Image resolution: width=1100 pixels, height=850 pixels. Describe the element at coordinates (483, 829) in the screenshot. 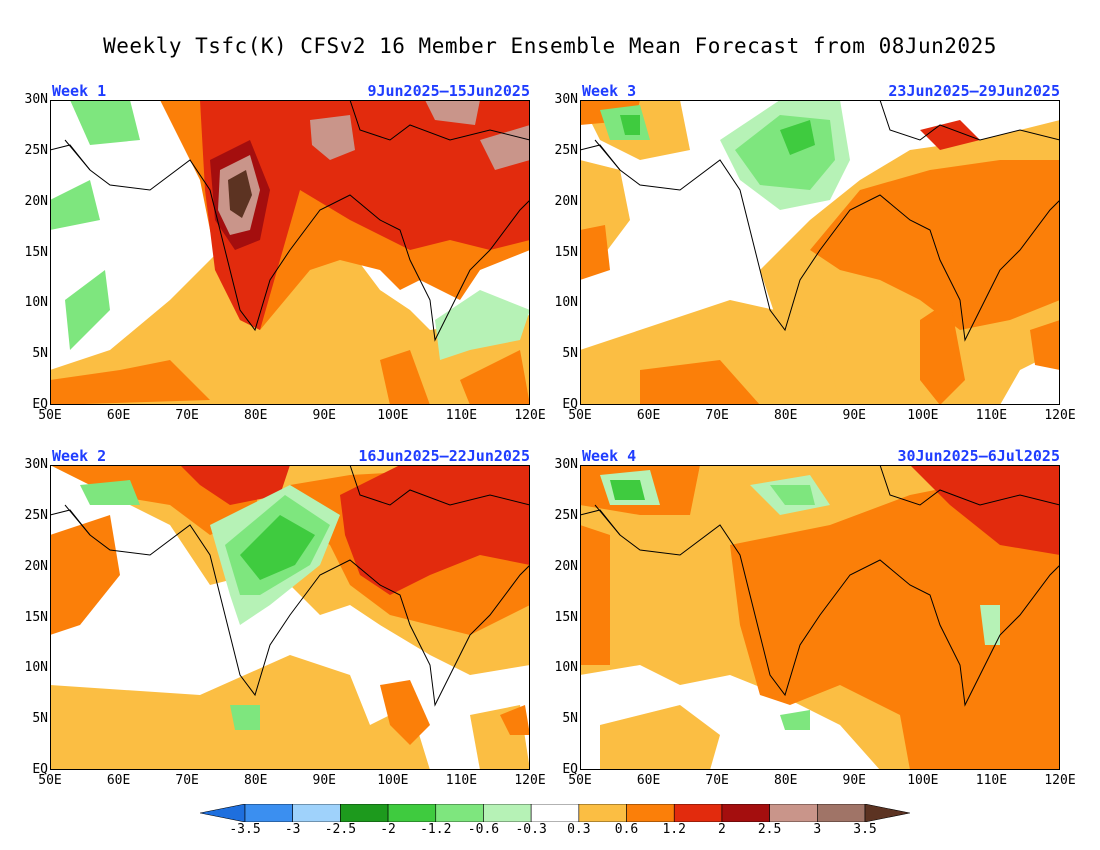

I see `colorbar-tick-label: -0.6` at that location.